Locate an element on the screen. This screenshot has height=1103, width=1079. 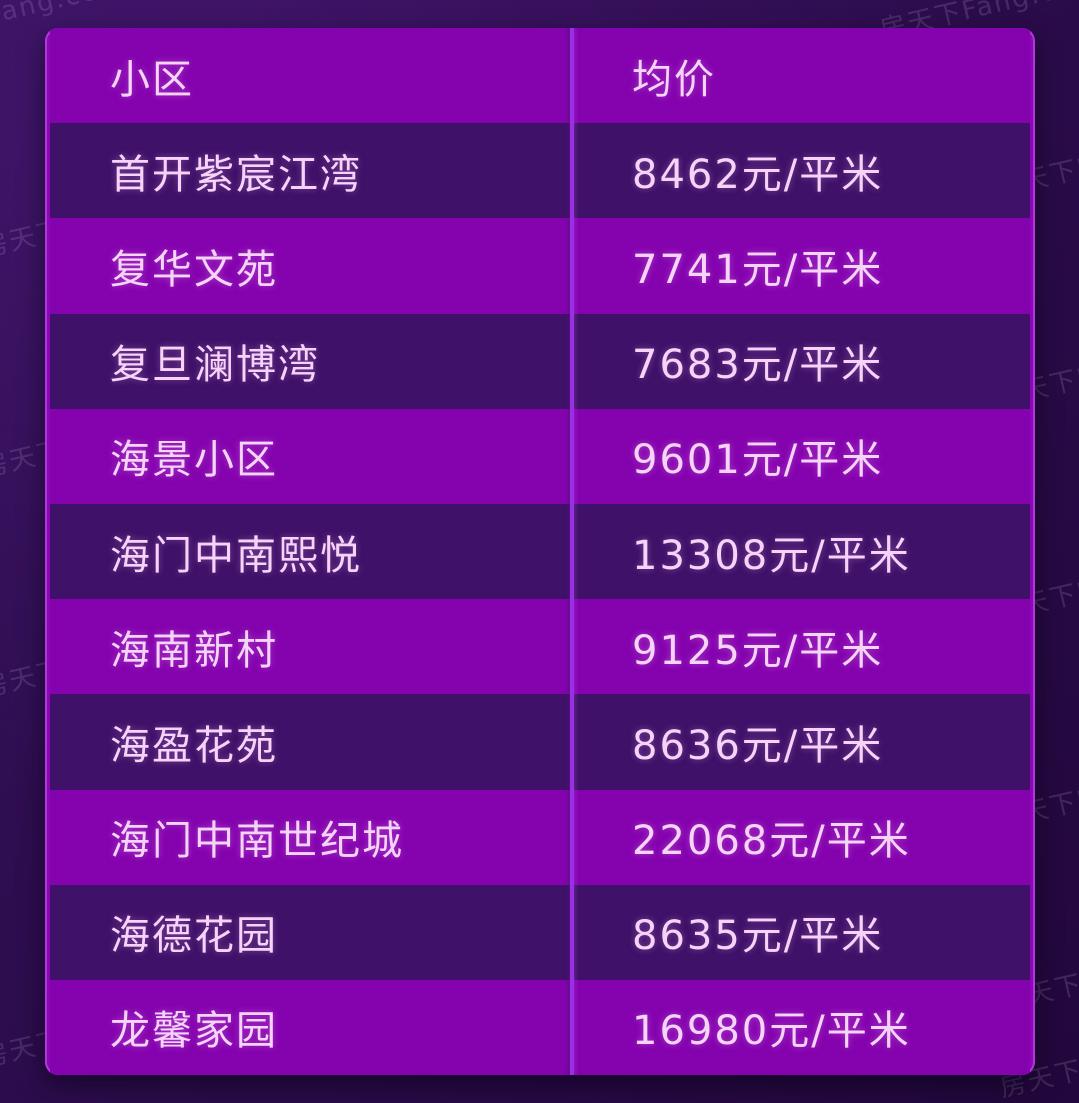
table-header-row: 小区 均价 is located at coordinates (540, 76).